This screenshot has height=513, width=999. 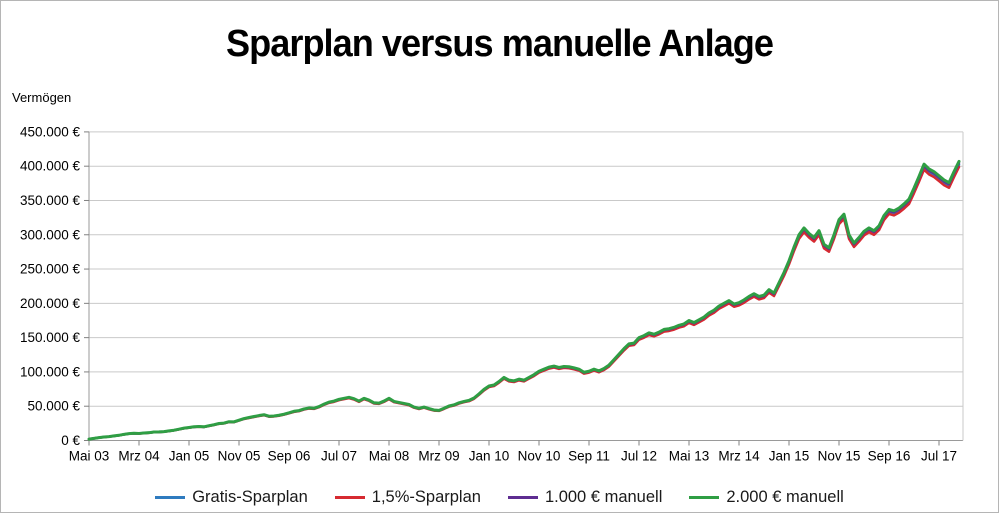 What do you see at coordinates (589, 456) in the screenshot?
I see `x-tick-label: Sep 11` at bounding box center [589, 456].